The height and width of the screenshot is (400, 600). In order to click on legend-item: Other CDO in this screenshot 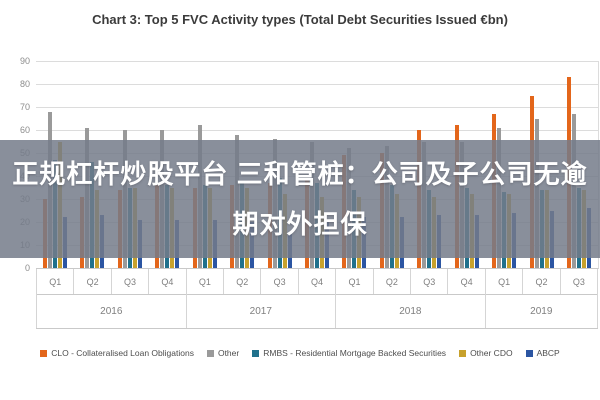, I will do `click(486, 353)`.